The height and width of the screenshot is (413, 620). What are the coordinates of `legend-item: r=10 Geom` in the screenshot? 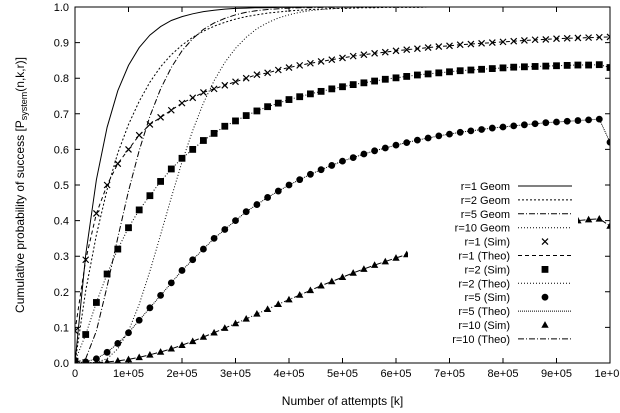 It's located at (513, 229).